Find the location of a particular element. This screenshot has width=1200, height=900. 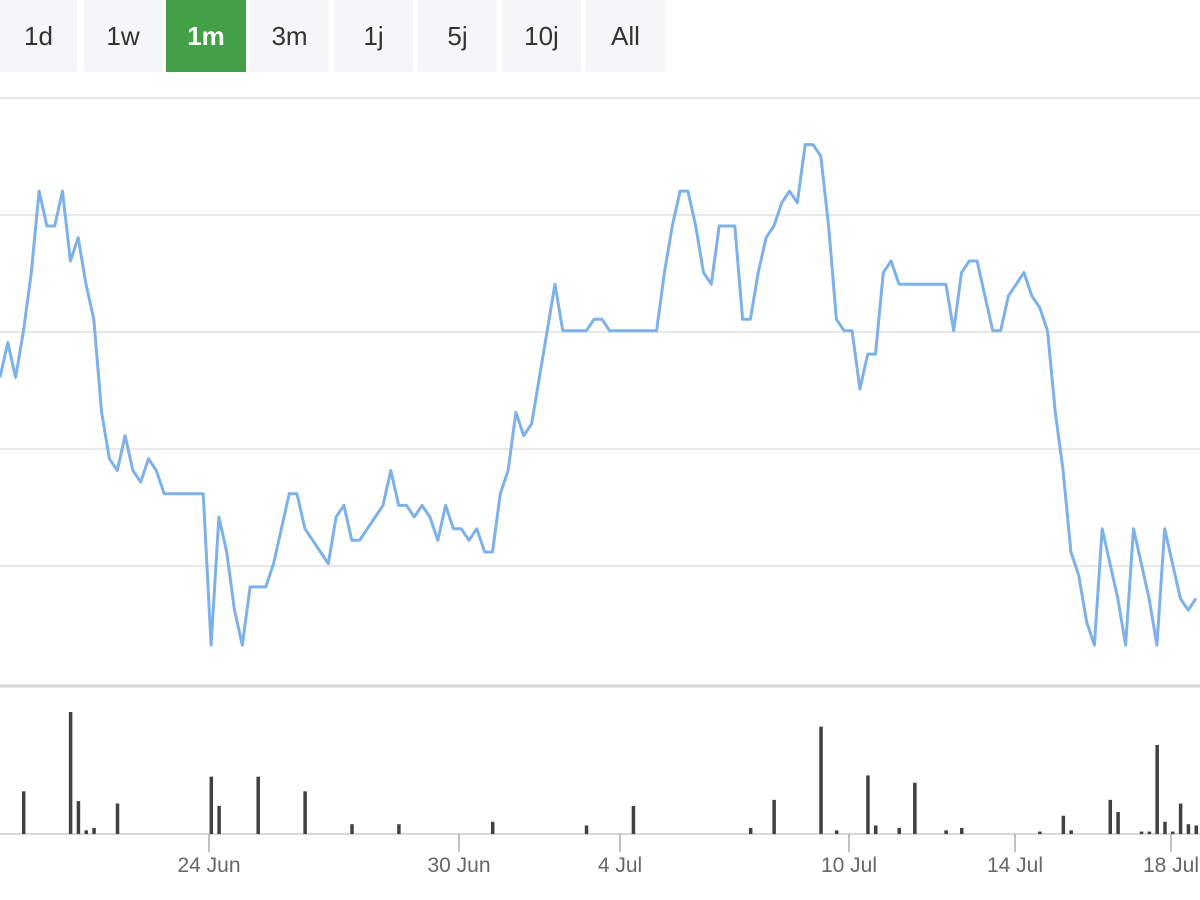

range-button-5j: 5j is located at coordinates (457, 36).